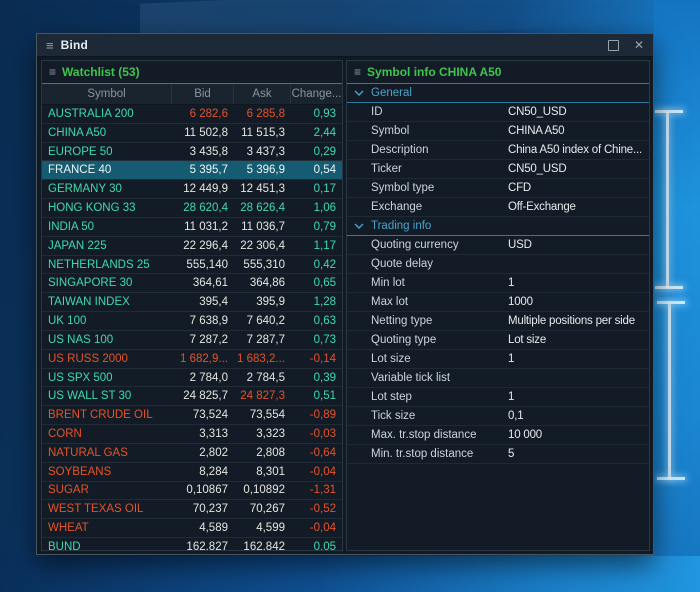 This screenshot has height=592, width=700. What do you see at coordinates (88, 358) in the screenshot?
I see `watchlist-cell-symbol: US RUSS 2000` at bounding box center [88, 358].